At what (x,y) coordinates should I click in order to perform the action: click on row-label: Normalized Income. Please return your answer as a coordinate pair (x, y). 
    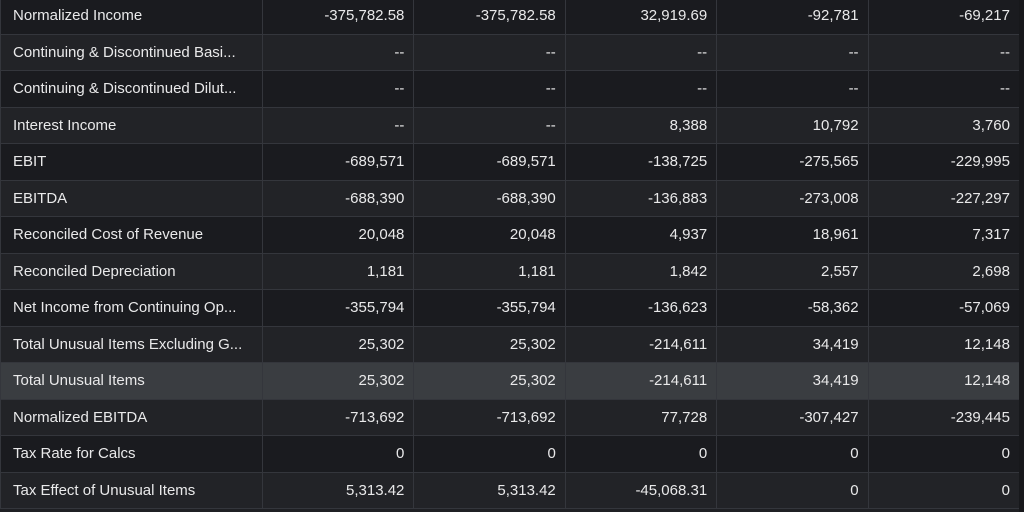
    Looking at the image, I should click on (131, 17).